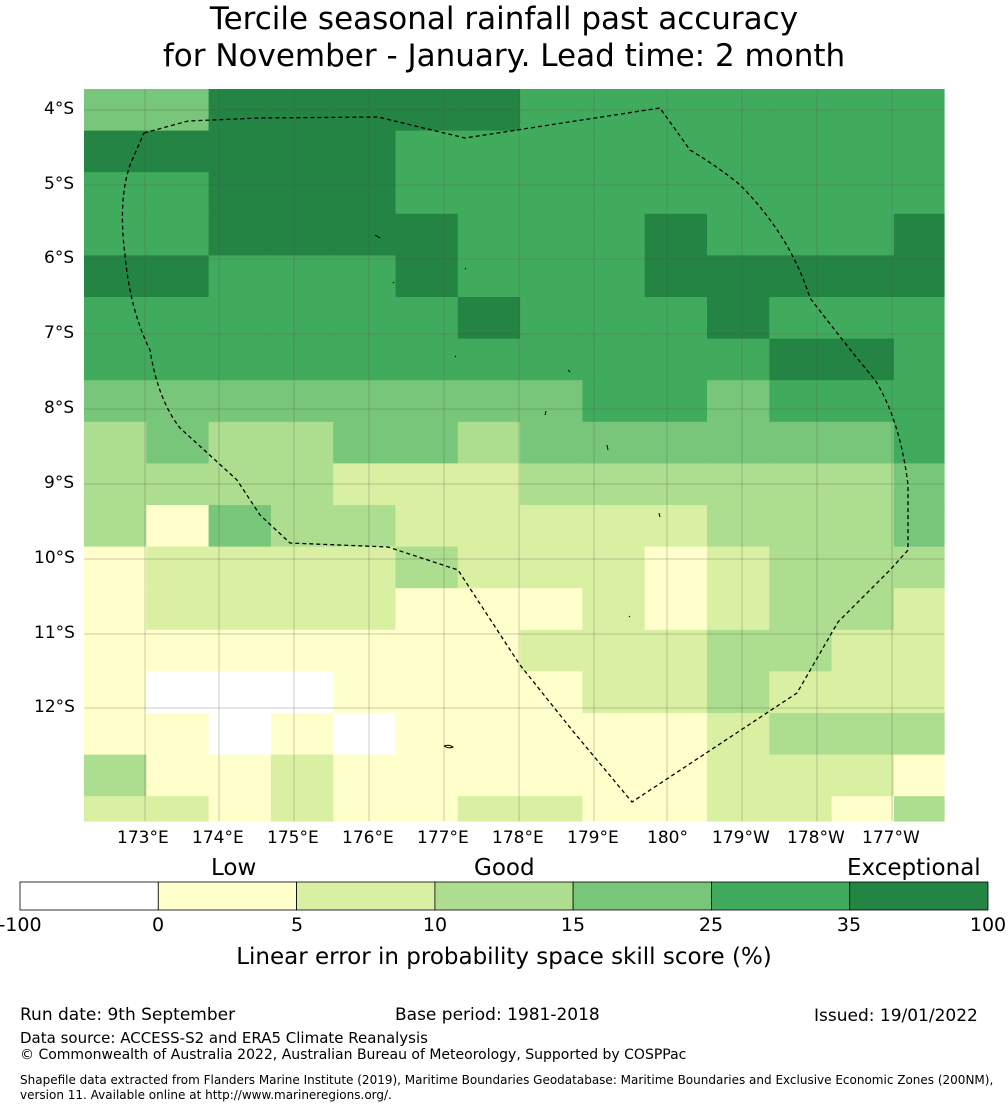 This screenshot has width=1008, height=1110. Describe the element at coordinates (593, 838) in the screenshot. I see `lon-label-179e: 179°E` at that location.